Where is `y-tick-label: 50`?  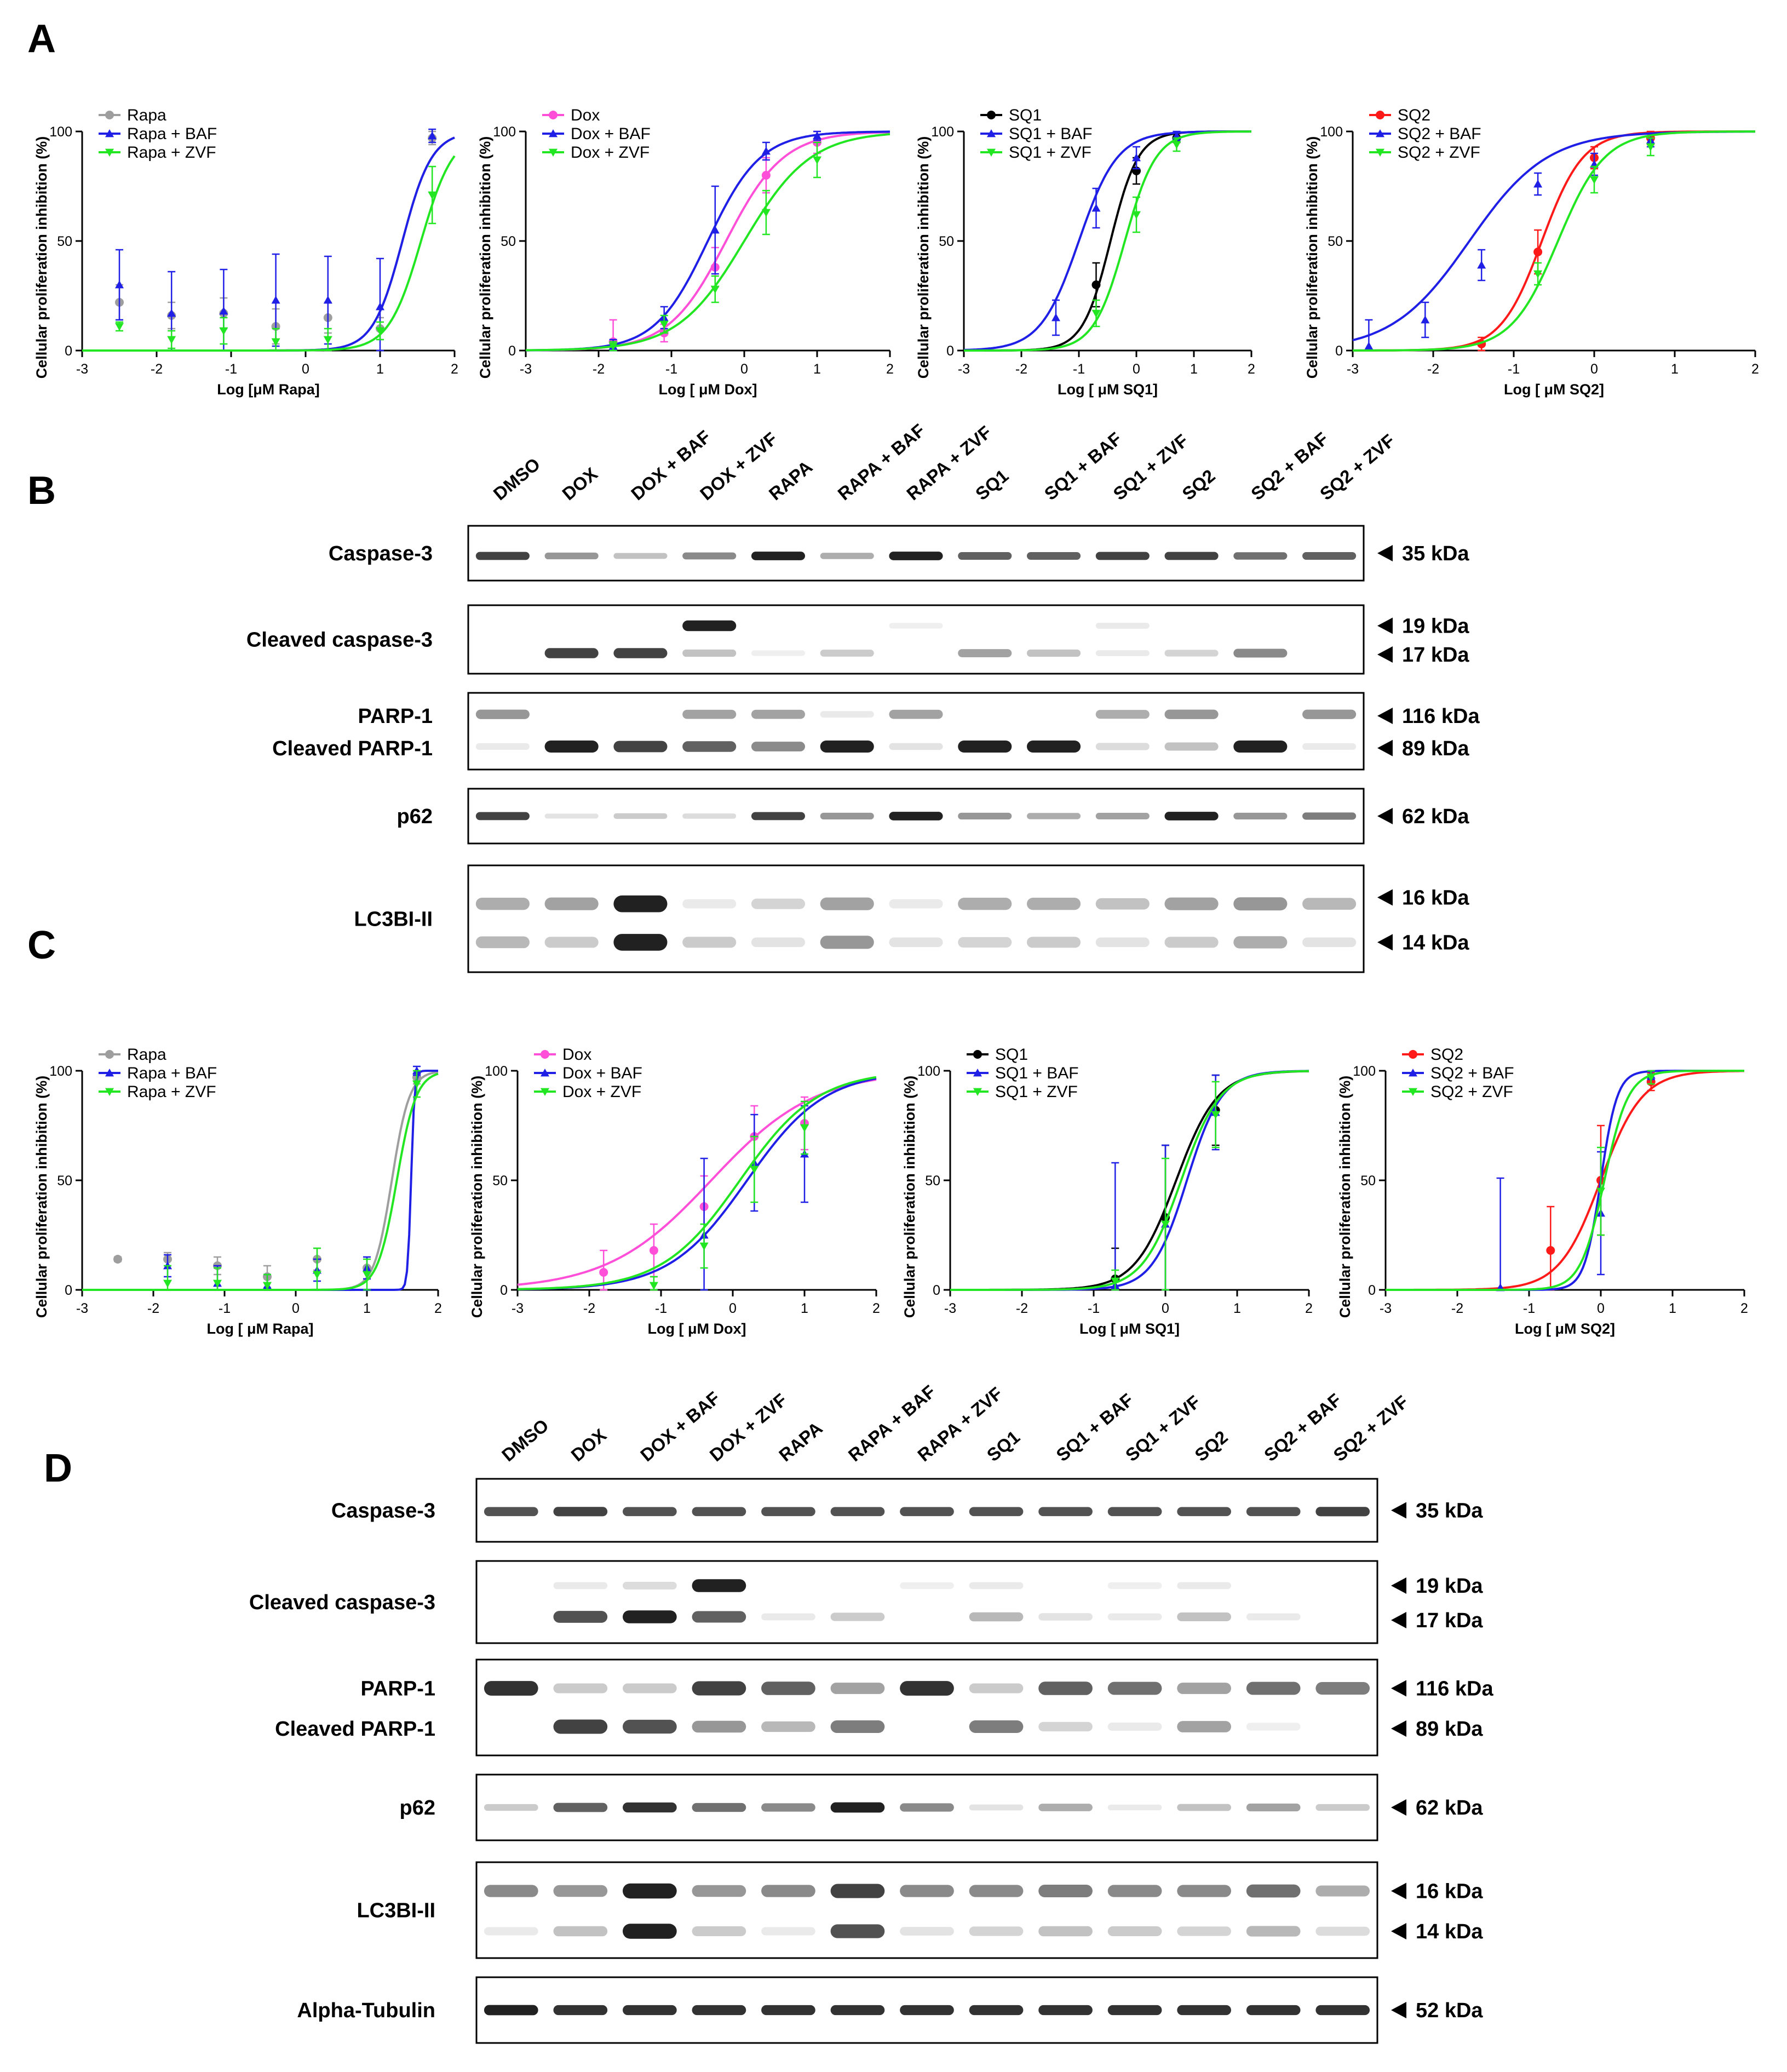 y-tick-label: 50 is located at coordinates (500, 1181).